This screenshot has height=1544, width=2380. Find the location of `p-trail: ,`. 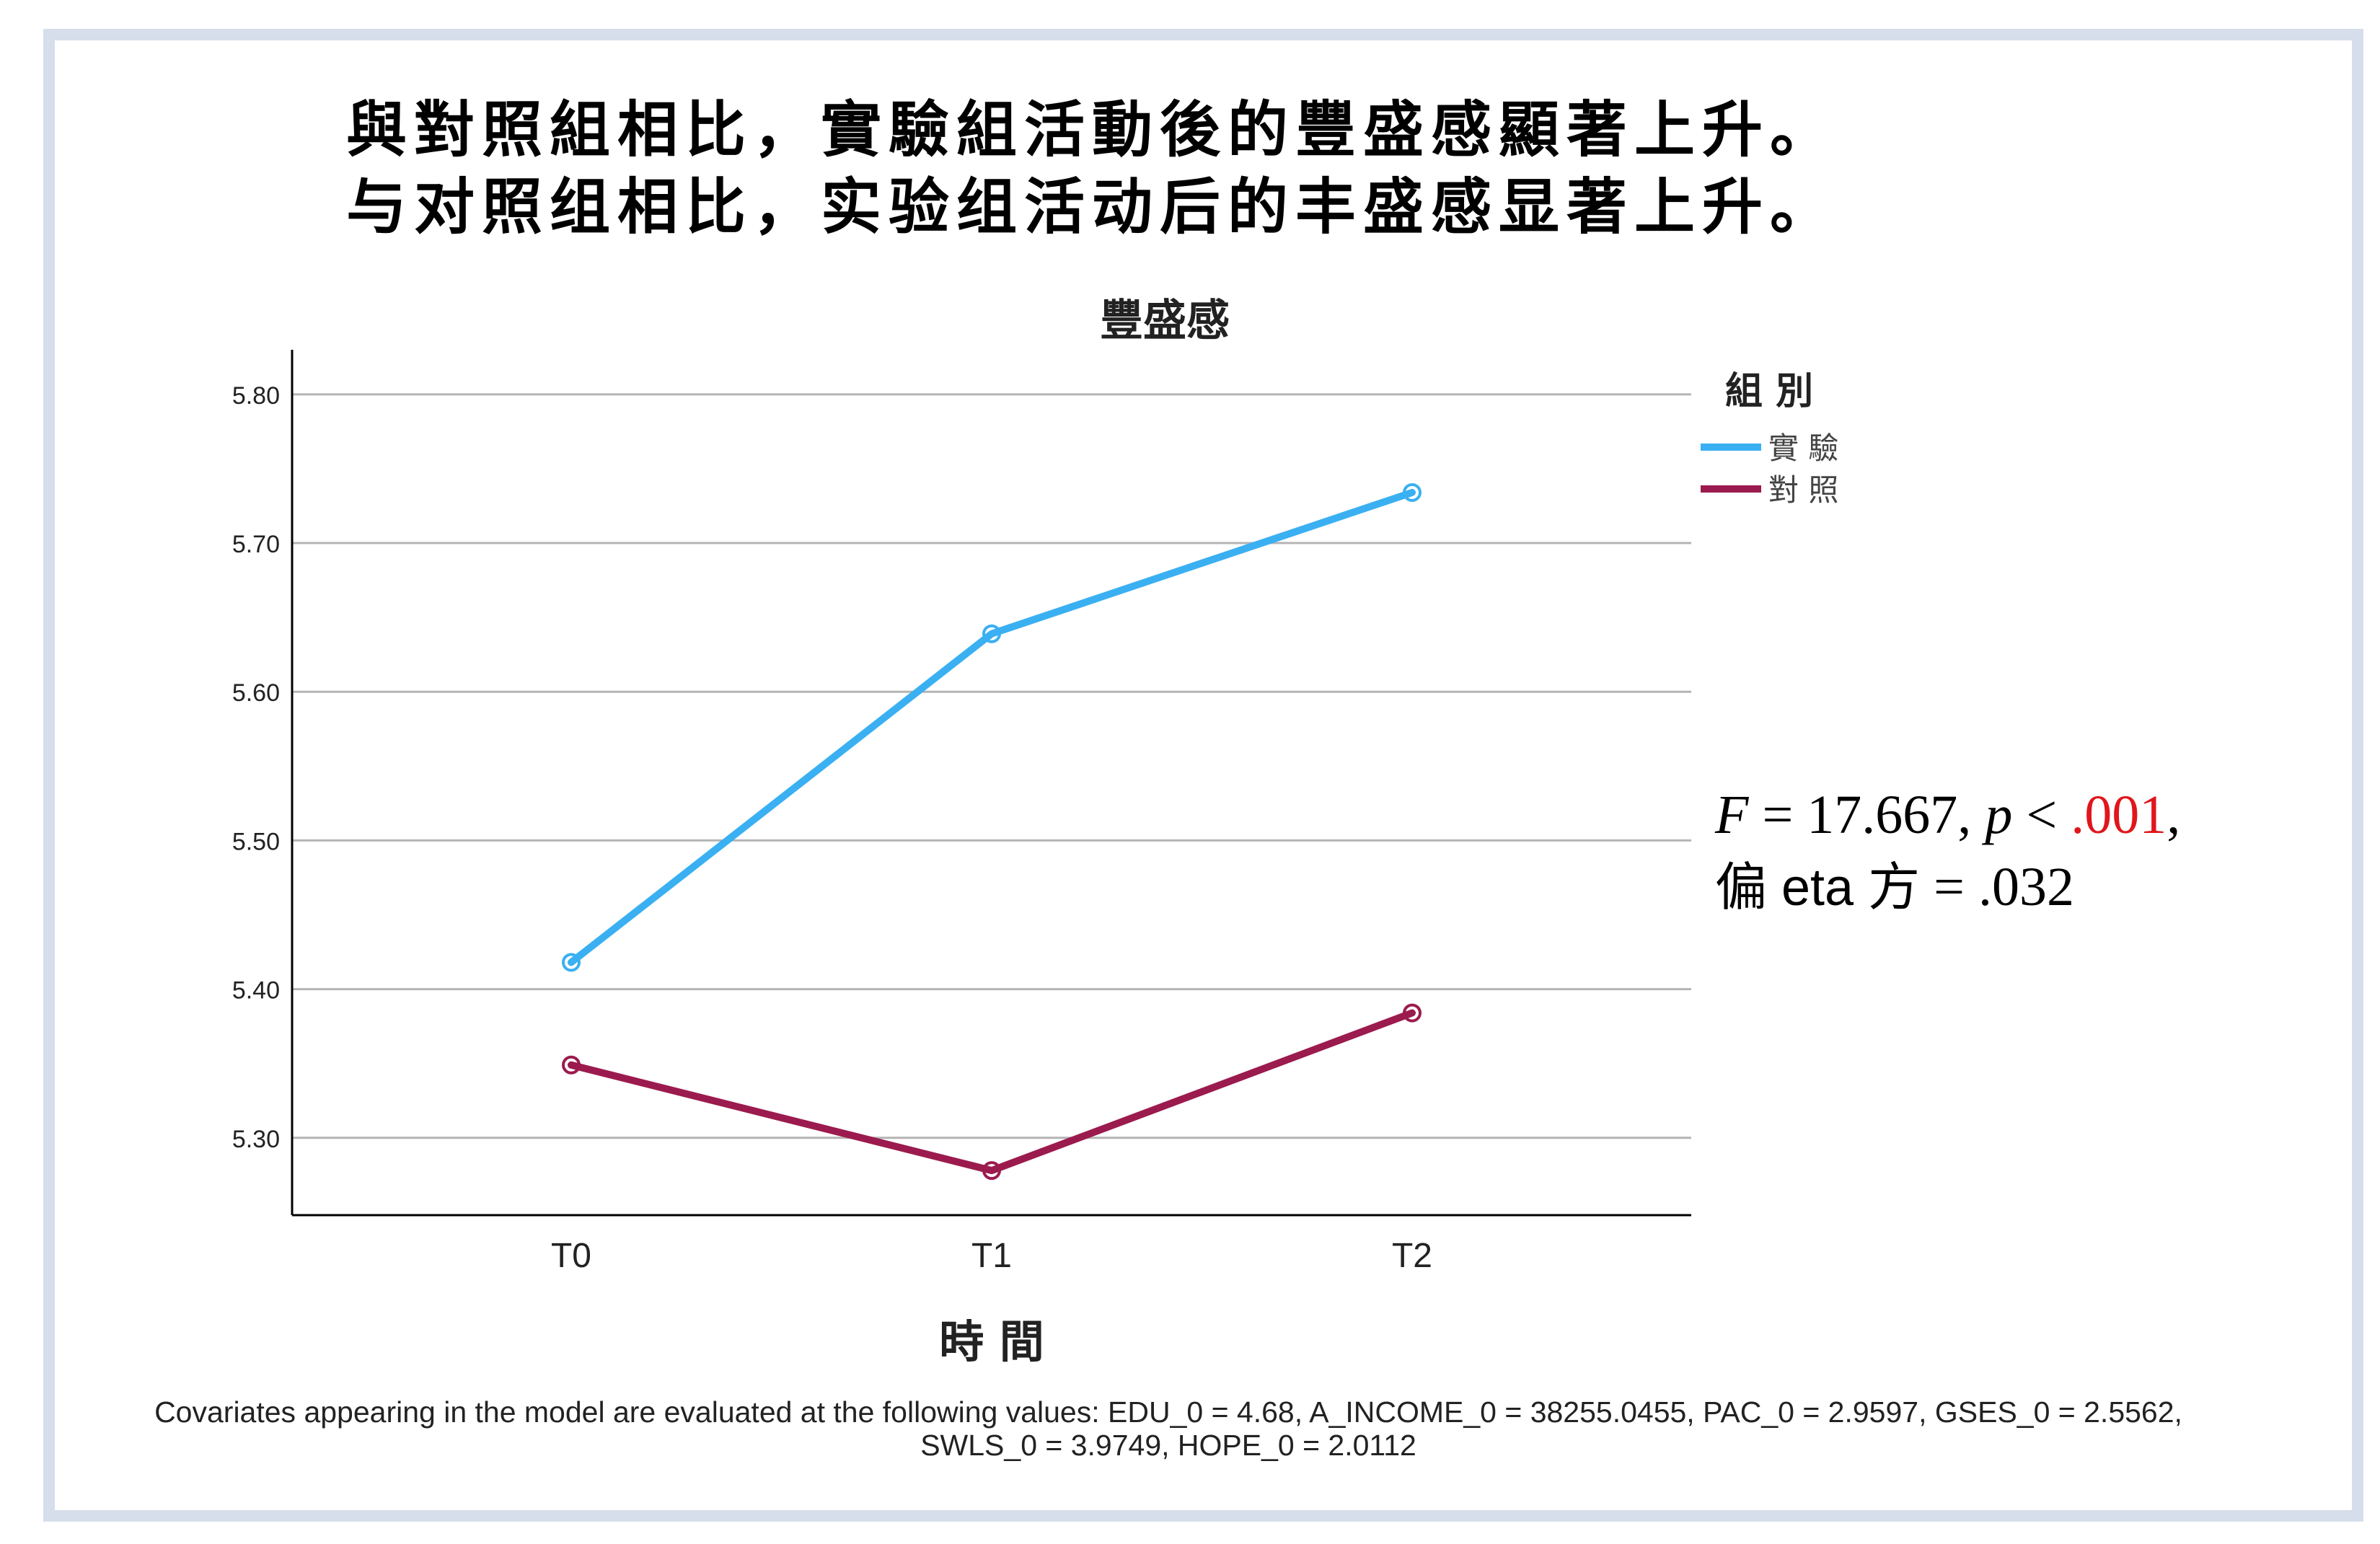

p-trail: , is located at coordinates (2174, 815).